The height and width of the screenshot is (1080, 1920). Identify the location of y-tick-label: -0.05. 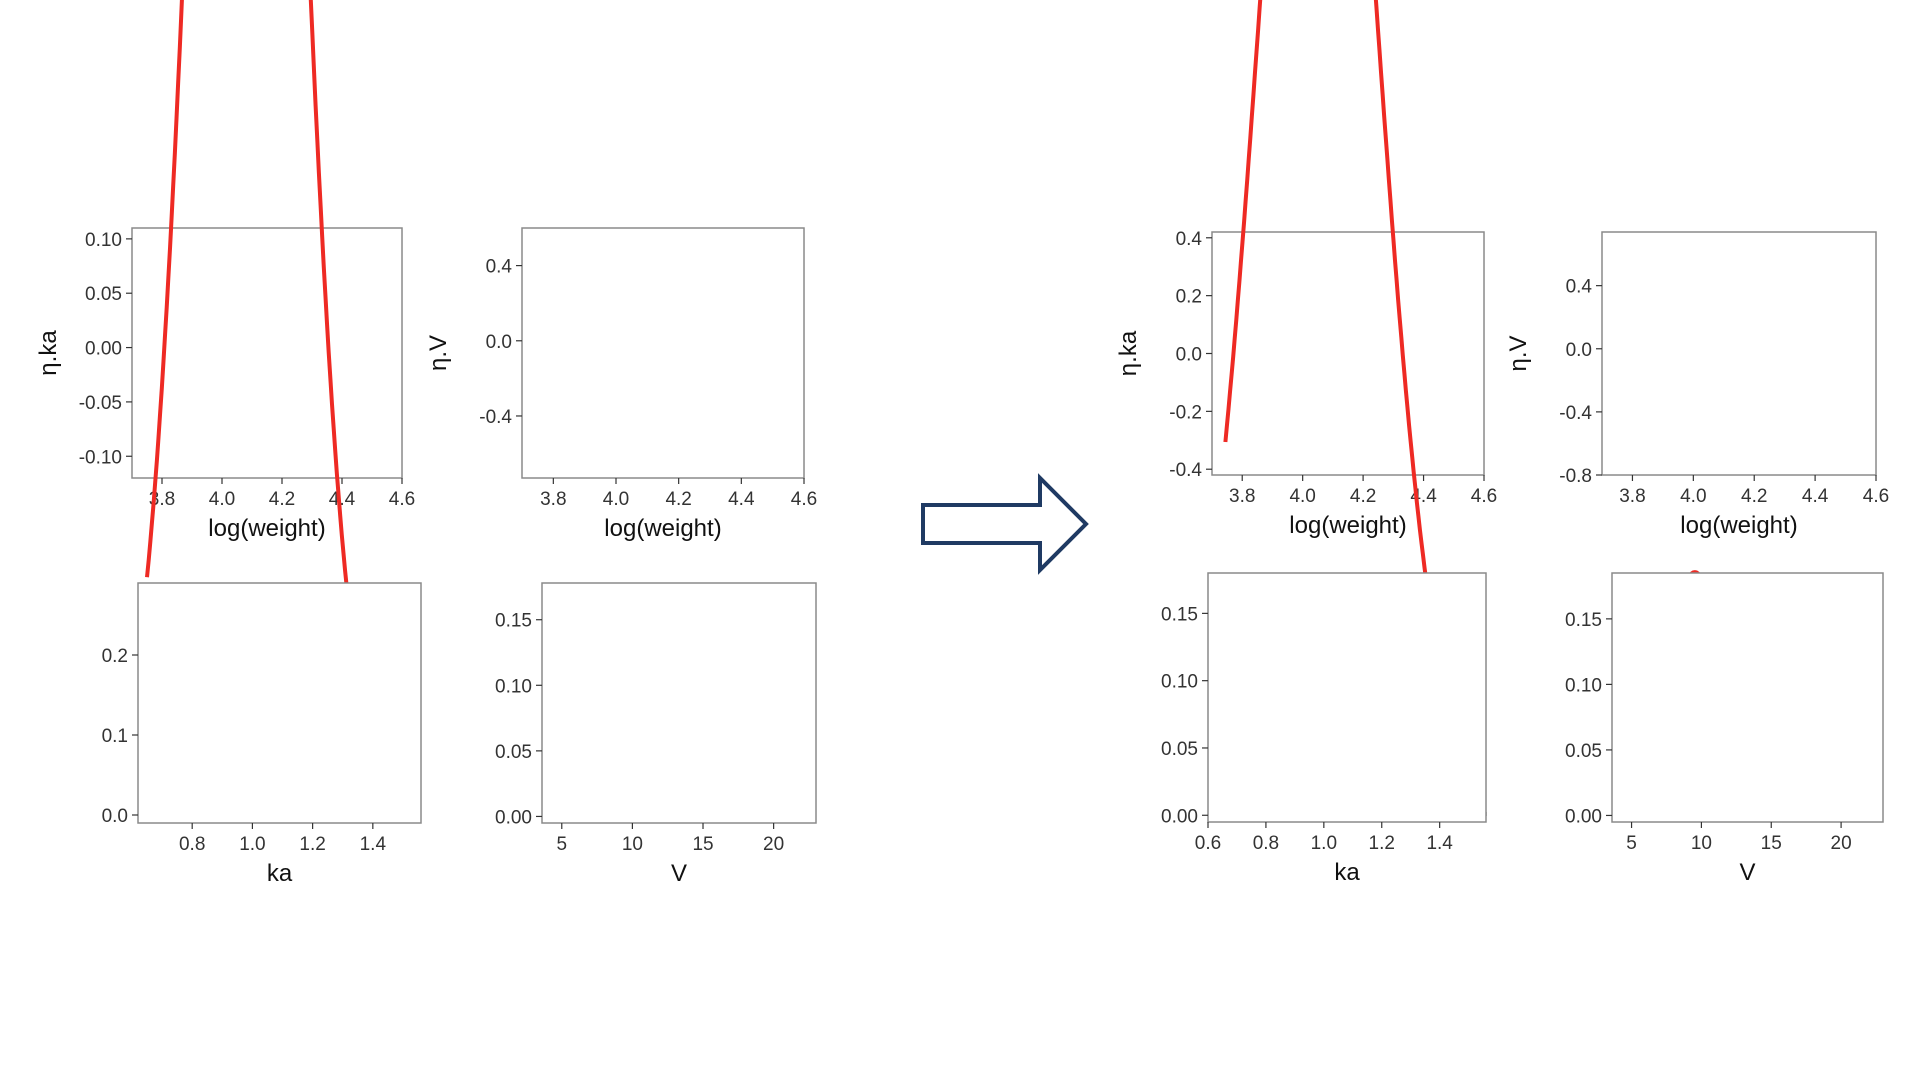
(100, 403).